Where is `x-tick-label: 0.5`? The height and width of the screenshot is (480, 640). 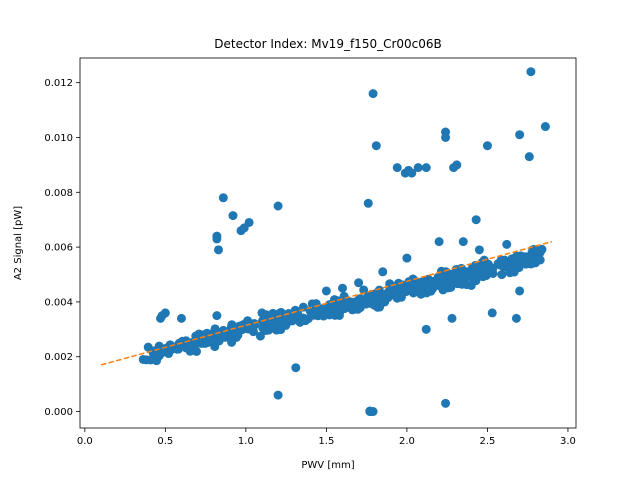
x-tick-label: 0.5 is located at coordinates (165, 441).